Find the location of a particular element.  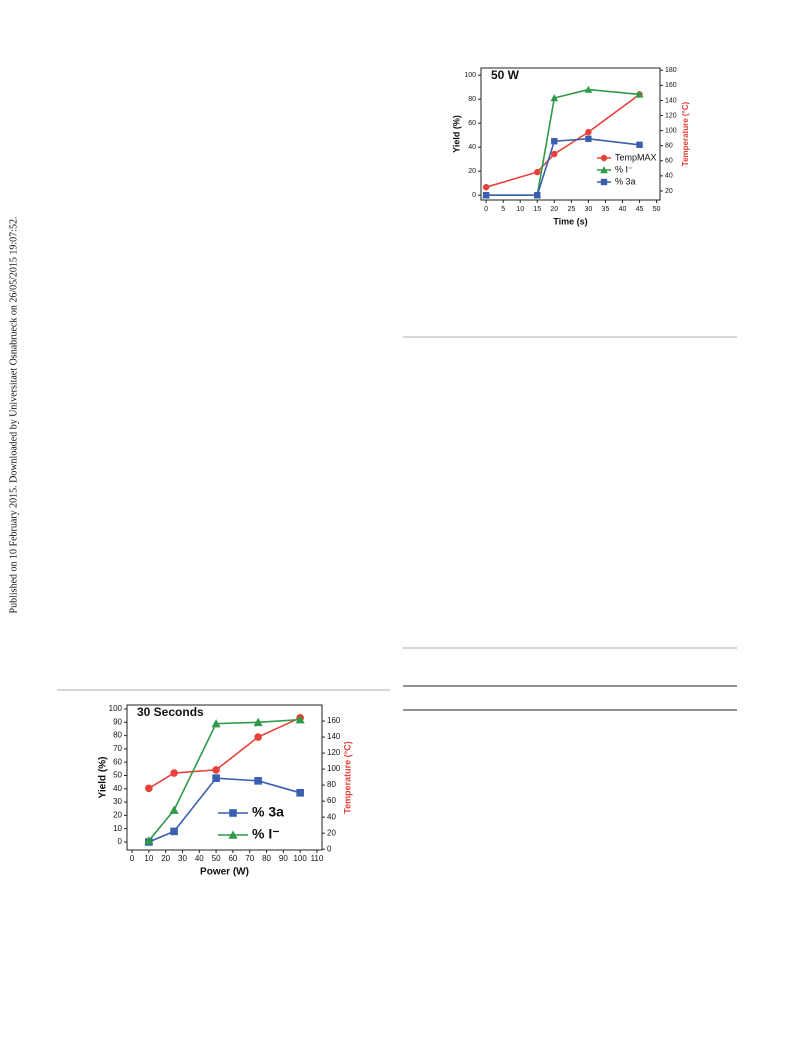

y2-tick-label: 0 is located at coordinates (329, 848).